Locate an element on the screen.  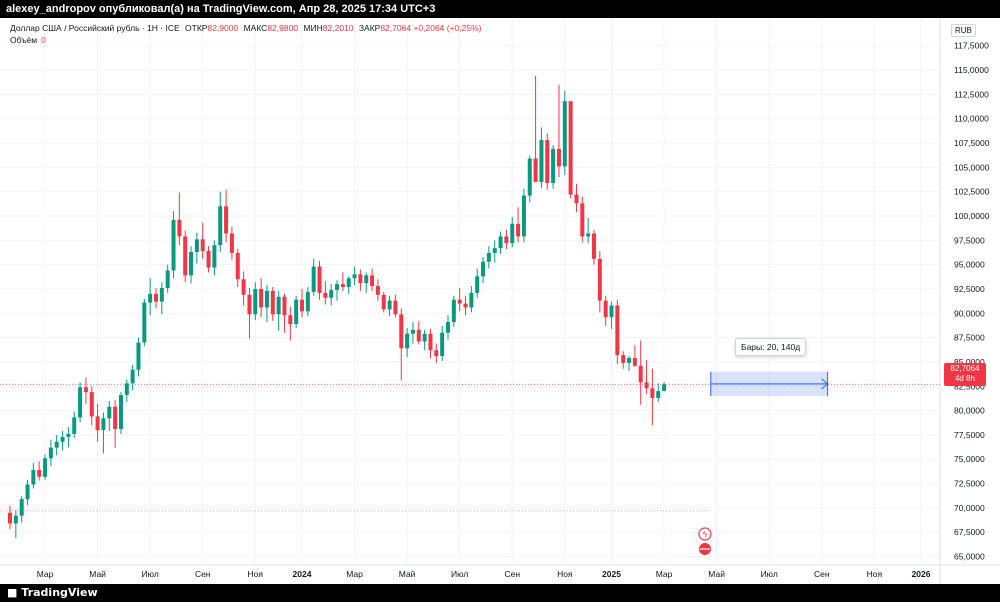
price-tick-label: 95,0000 is located at coordinates (969, 265).